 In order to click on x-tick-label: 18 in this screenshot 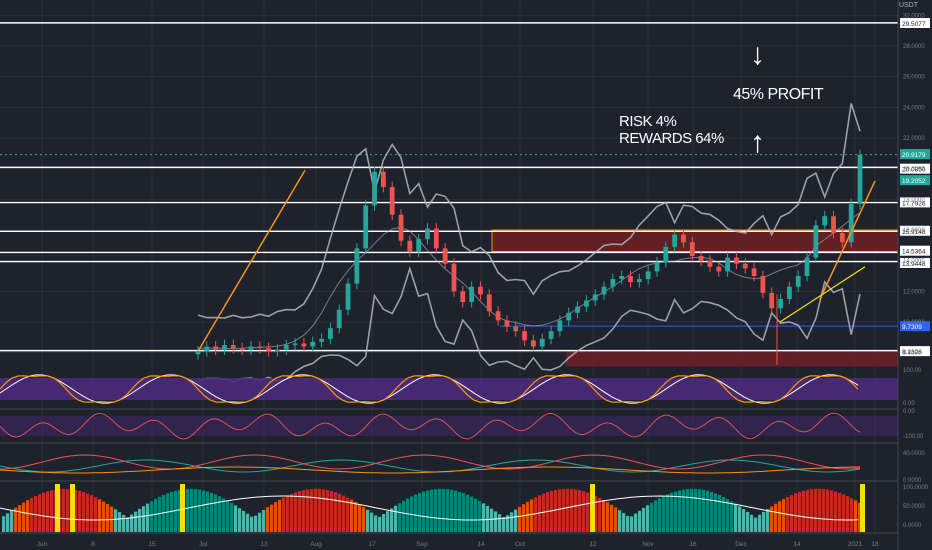, I will do `click(875, 544)`.